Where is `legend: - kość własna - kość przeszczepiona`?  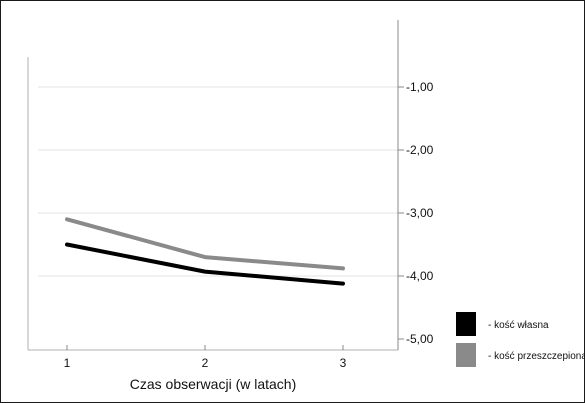
legend: - kość własna - kość przeszczepiona is located at coordinates (520, 339).